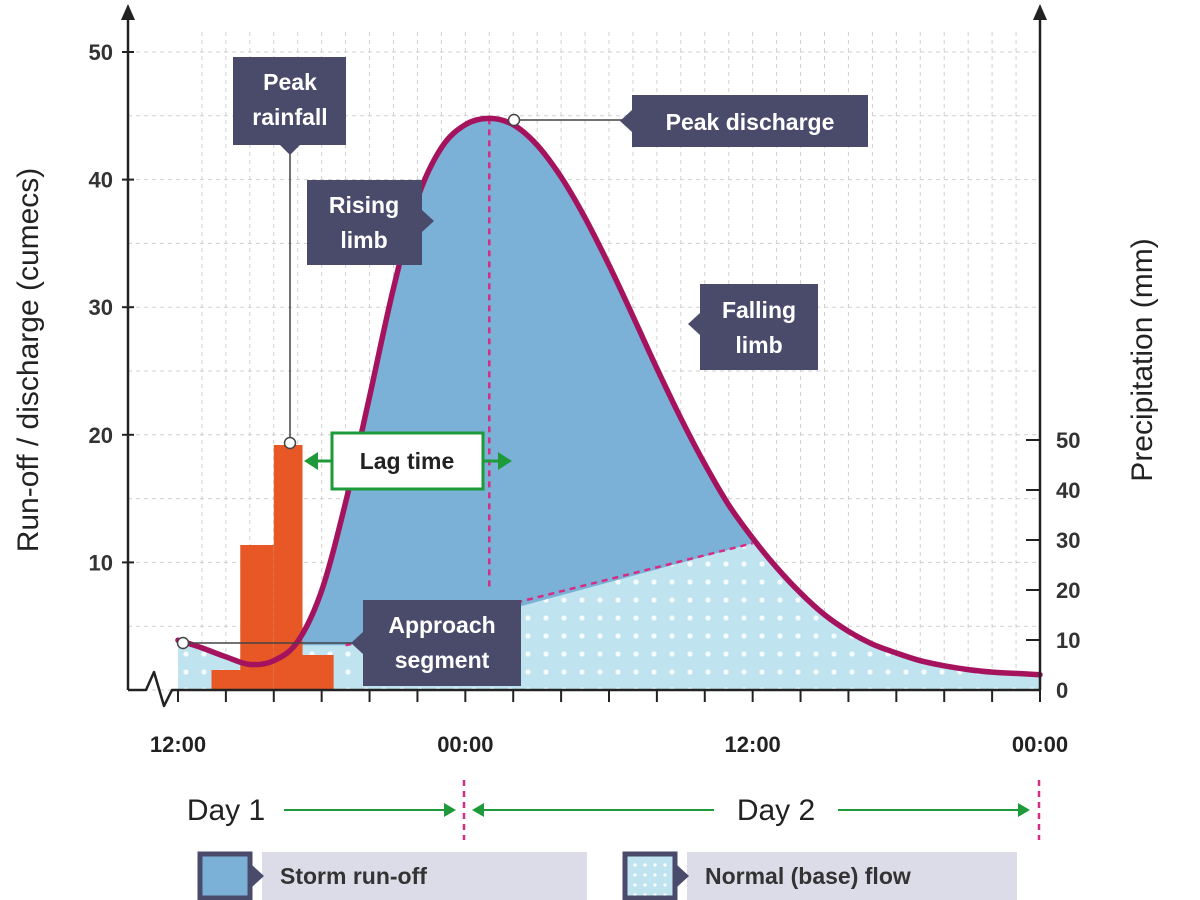 The width and height of the screenshot is (1200, 900). What do you see at coordinates (1068, 640) in the screenshot?
I see `right-tick-label: 10` at bounding box center [1068, 640].